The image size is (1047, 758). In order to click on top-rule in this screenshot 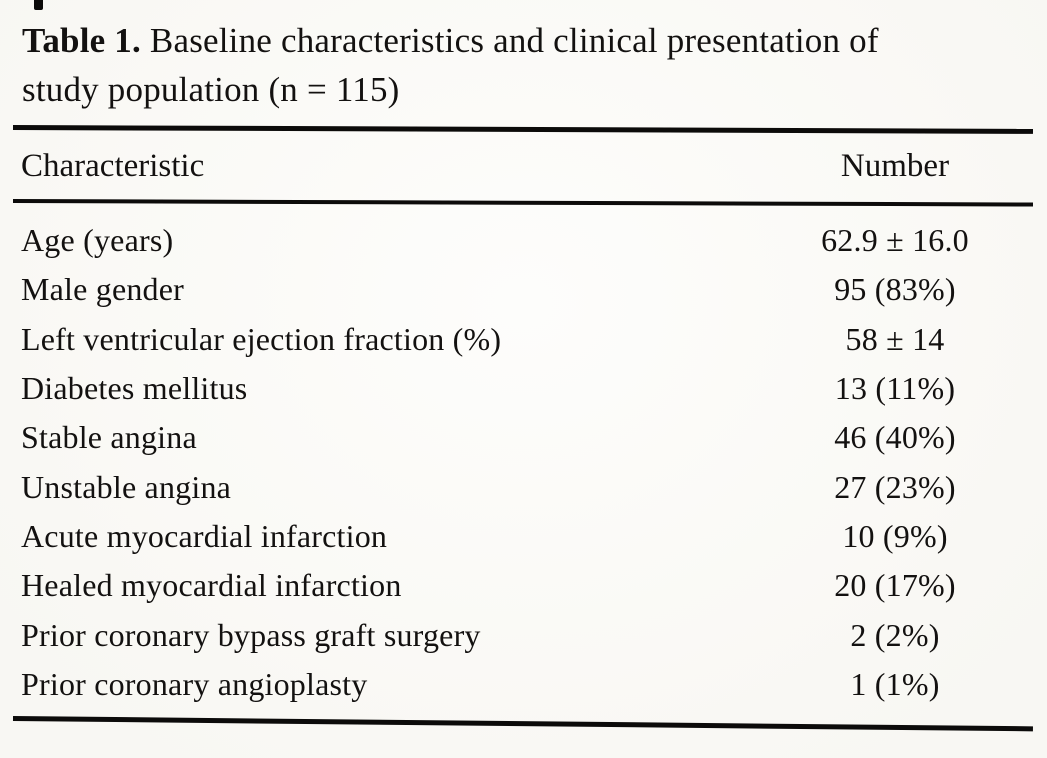, I will do `click(523, 129)`.